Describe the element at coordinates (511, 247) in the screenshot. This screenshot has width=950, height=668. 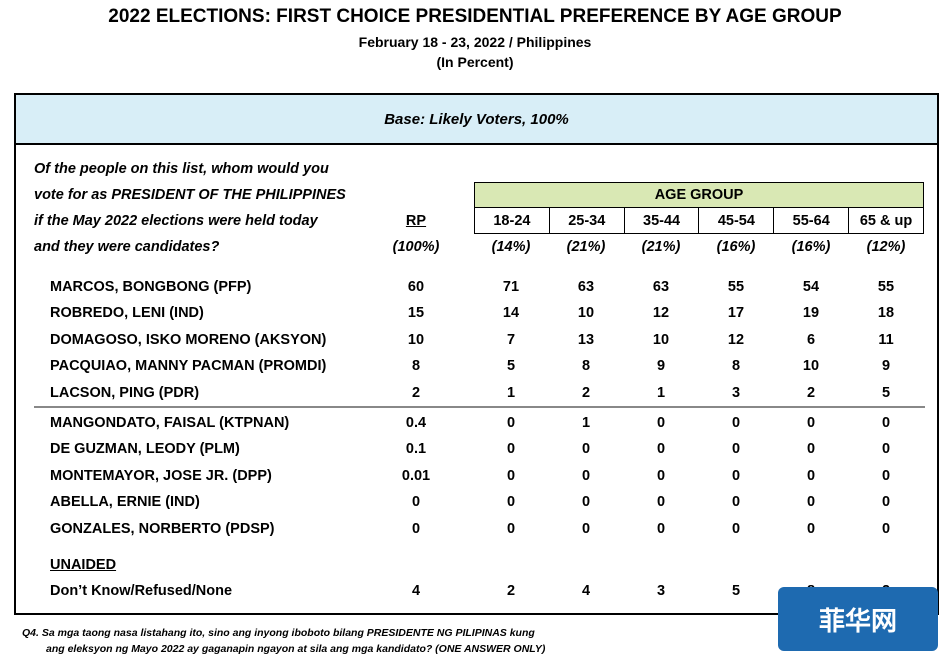
I see `age-share-1: (14%)` at that location.